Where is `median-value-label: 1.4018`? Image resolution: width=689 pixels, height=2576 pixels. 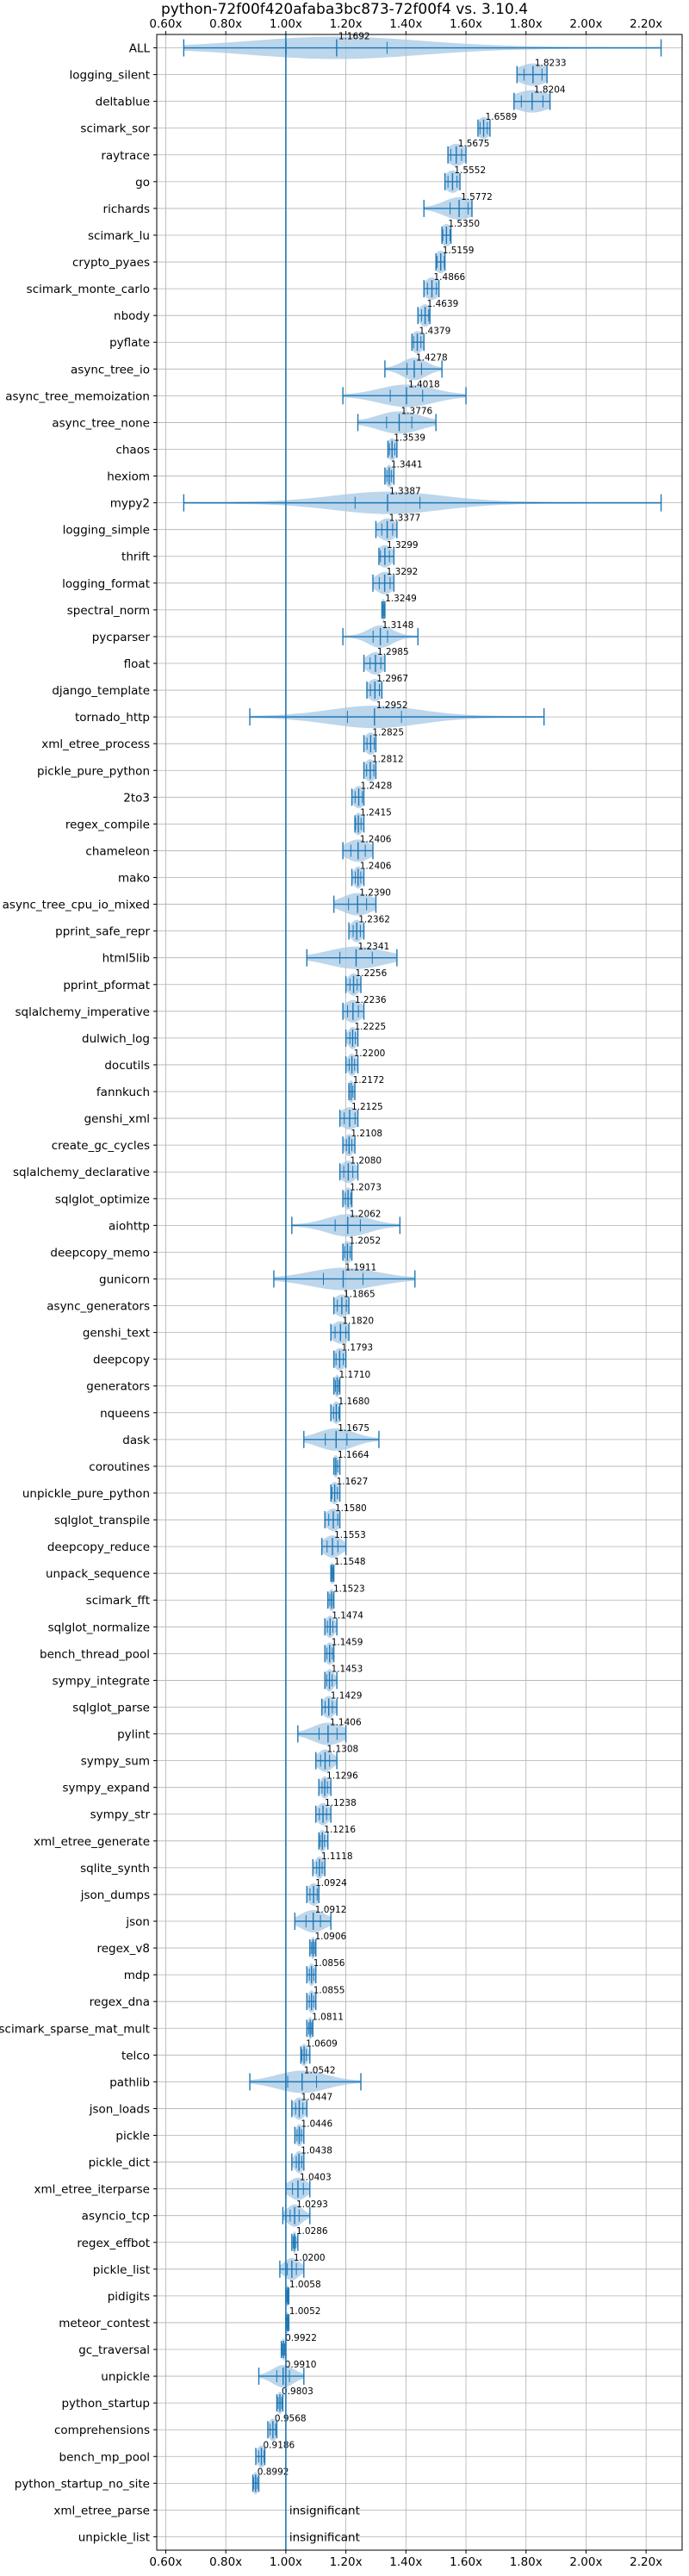
median-value-label: 1.4018 is located at coordinates (424, 384).